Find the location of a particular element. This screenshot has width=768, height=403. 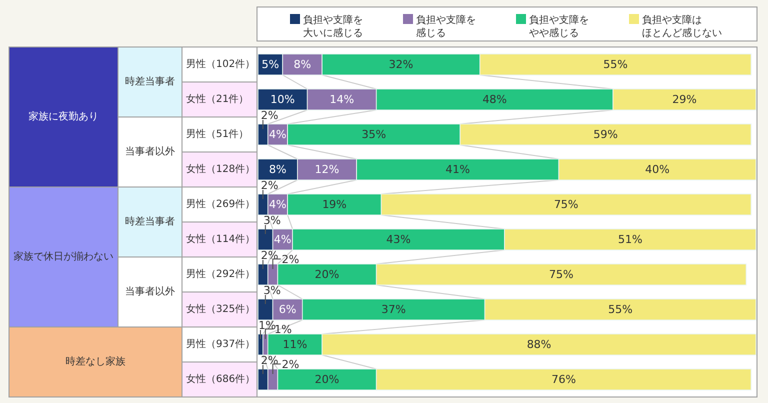

data-label: 41% is located at coordinates (457, 169).